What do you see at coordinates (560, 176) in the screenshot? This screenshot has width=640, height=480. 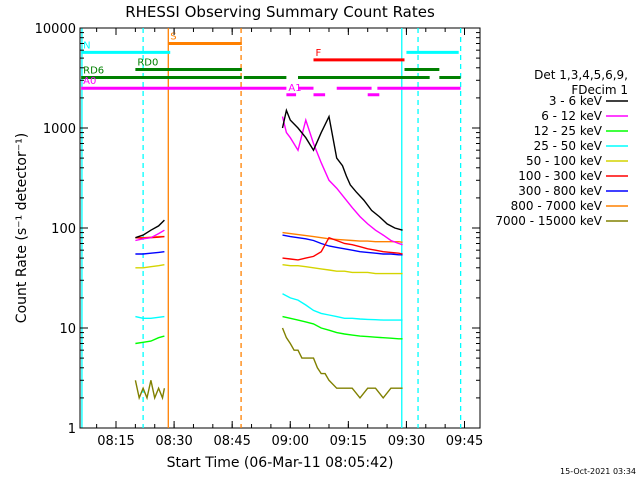 I see `legend-label-100-300-kev: 100 - 300 keV` at bounding box center [560, 176].